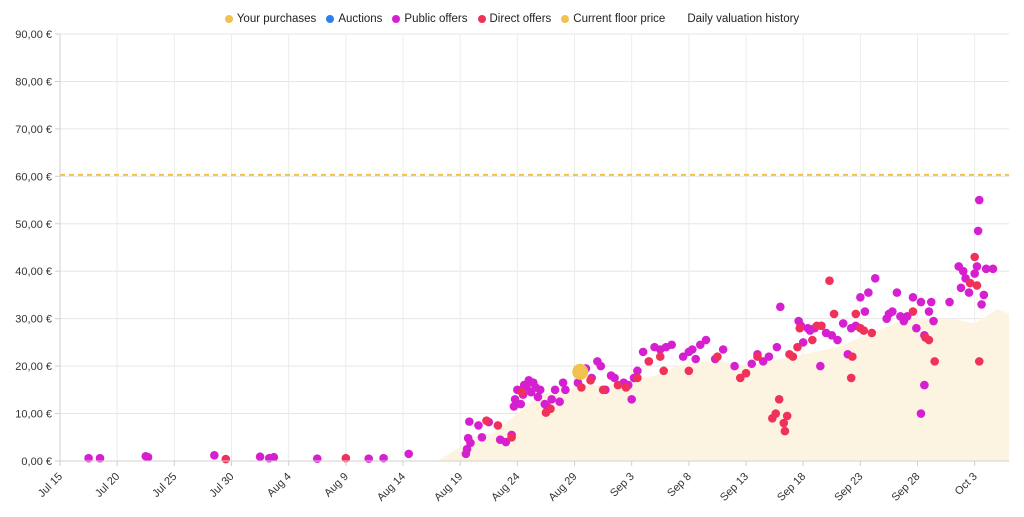 The height and width of the screenshot is (517, 1024). I want to click on x-tick-label: Jul 30, so click(221, 485).